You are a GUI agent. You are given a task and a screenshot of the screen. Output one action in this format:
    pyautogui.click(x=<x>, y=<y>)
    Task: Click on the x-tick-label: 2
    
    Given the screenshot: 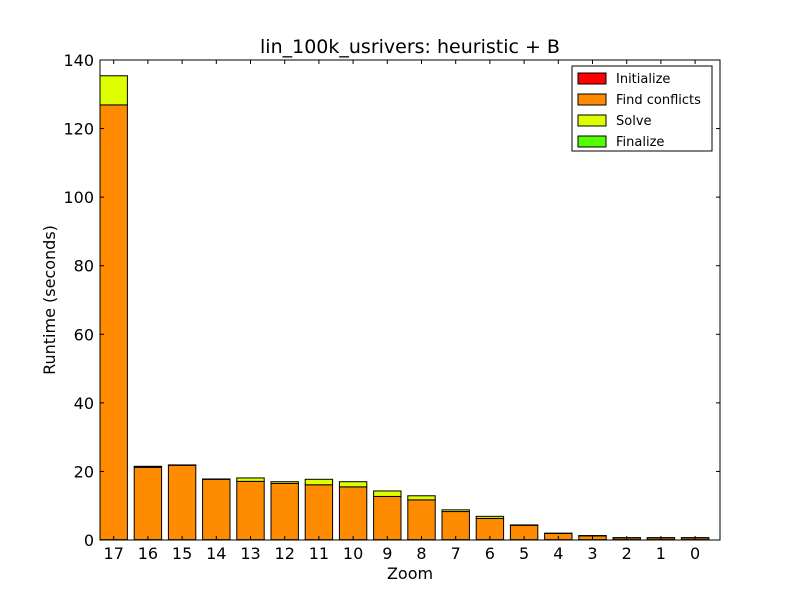 What is the action you would take?
    pyautogui.click(x=627, y=553)
    